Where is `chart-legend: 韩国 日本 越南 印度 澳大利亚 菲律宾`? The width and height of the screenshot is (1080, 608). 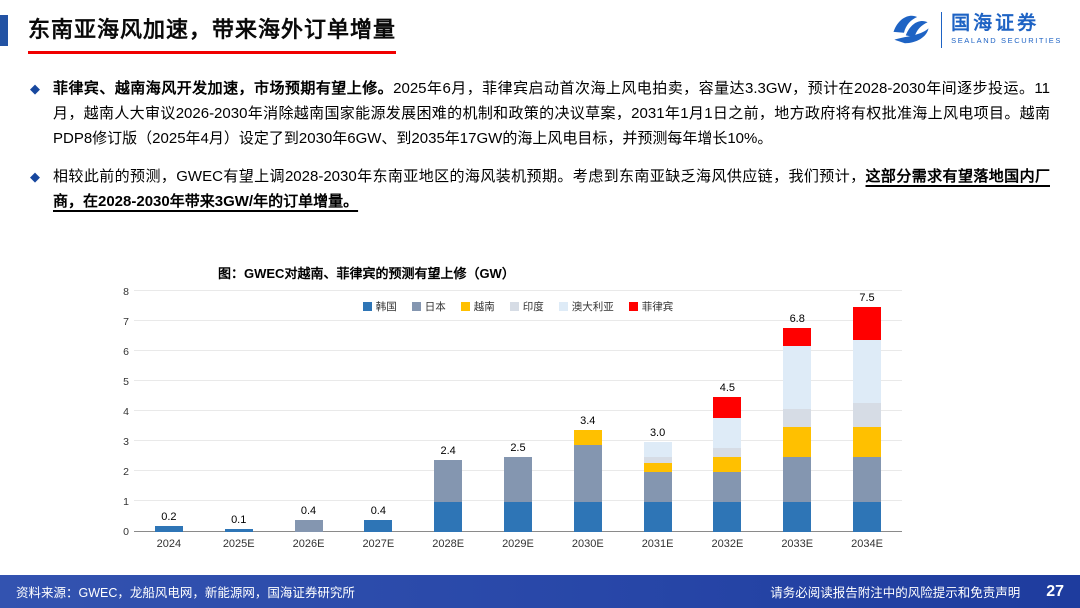
chart-legend: 韩国 日本 越南 印度 澳大利亚 菲律宾 is located at coordinates (518, 306).